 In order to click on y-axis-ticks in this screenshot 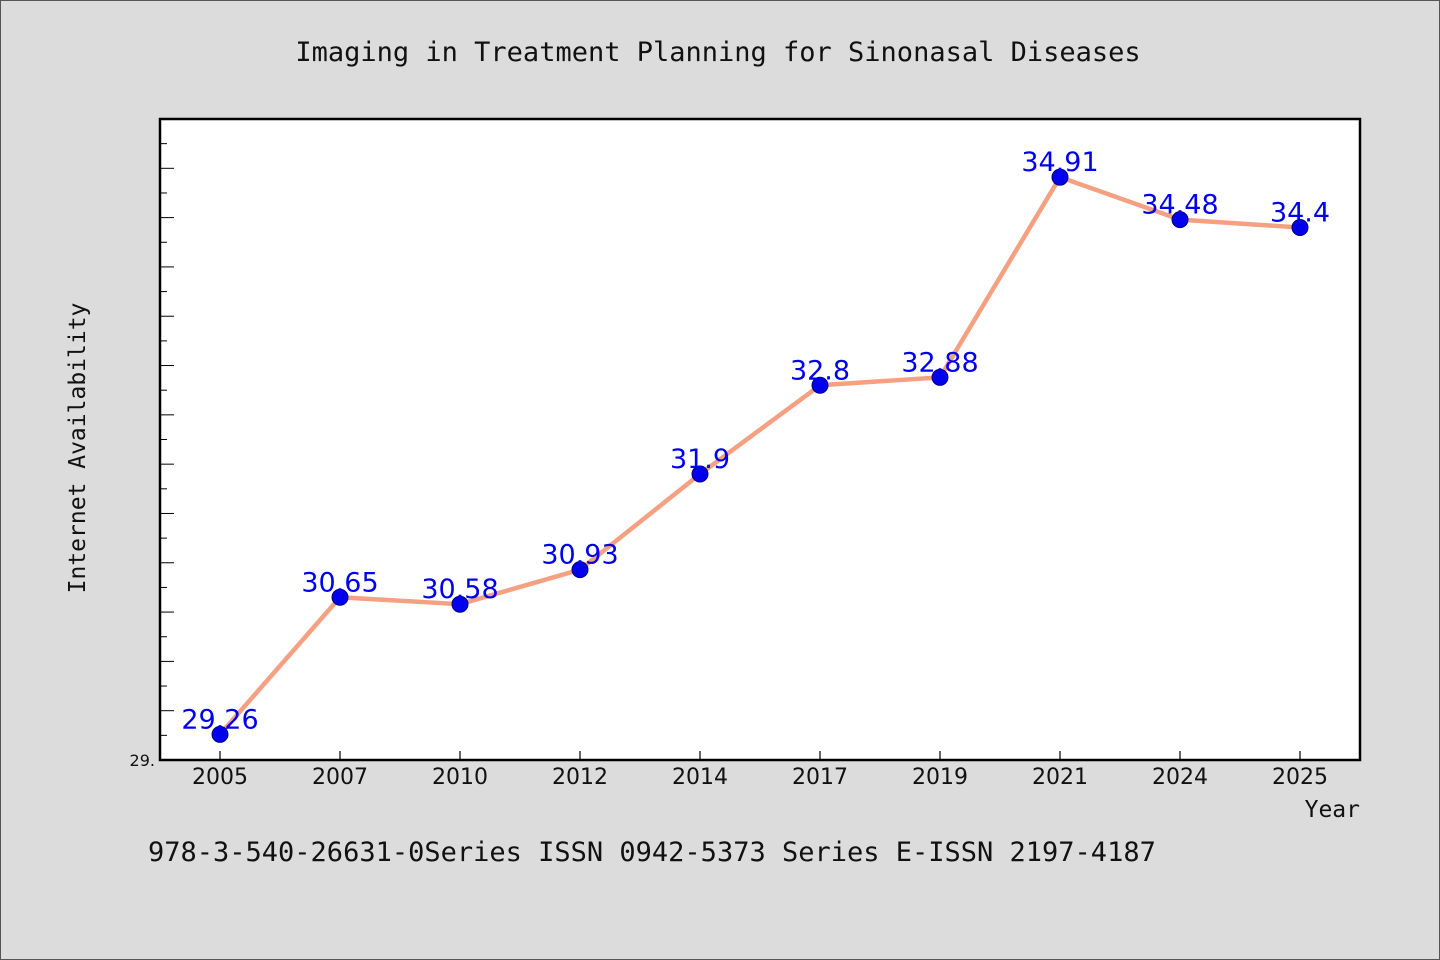, I will do `click(167, 439)`.